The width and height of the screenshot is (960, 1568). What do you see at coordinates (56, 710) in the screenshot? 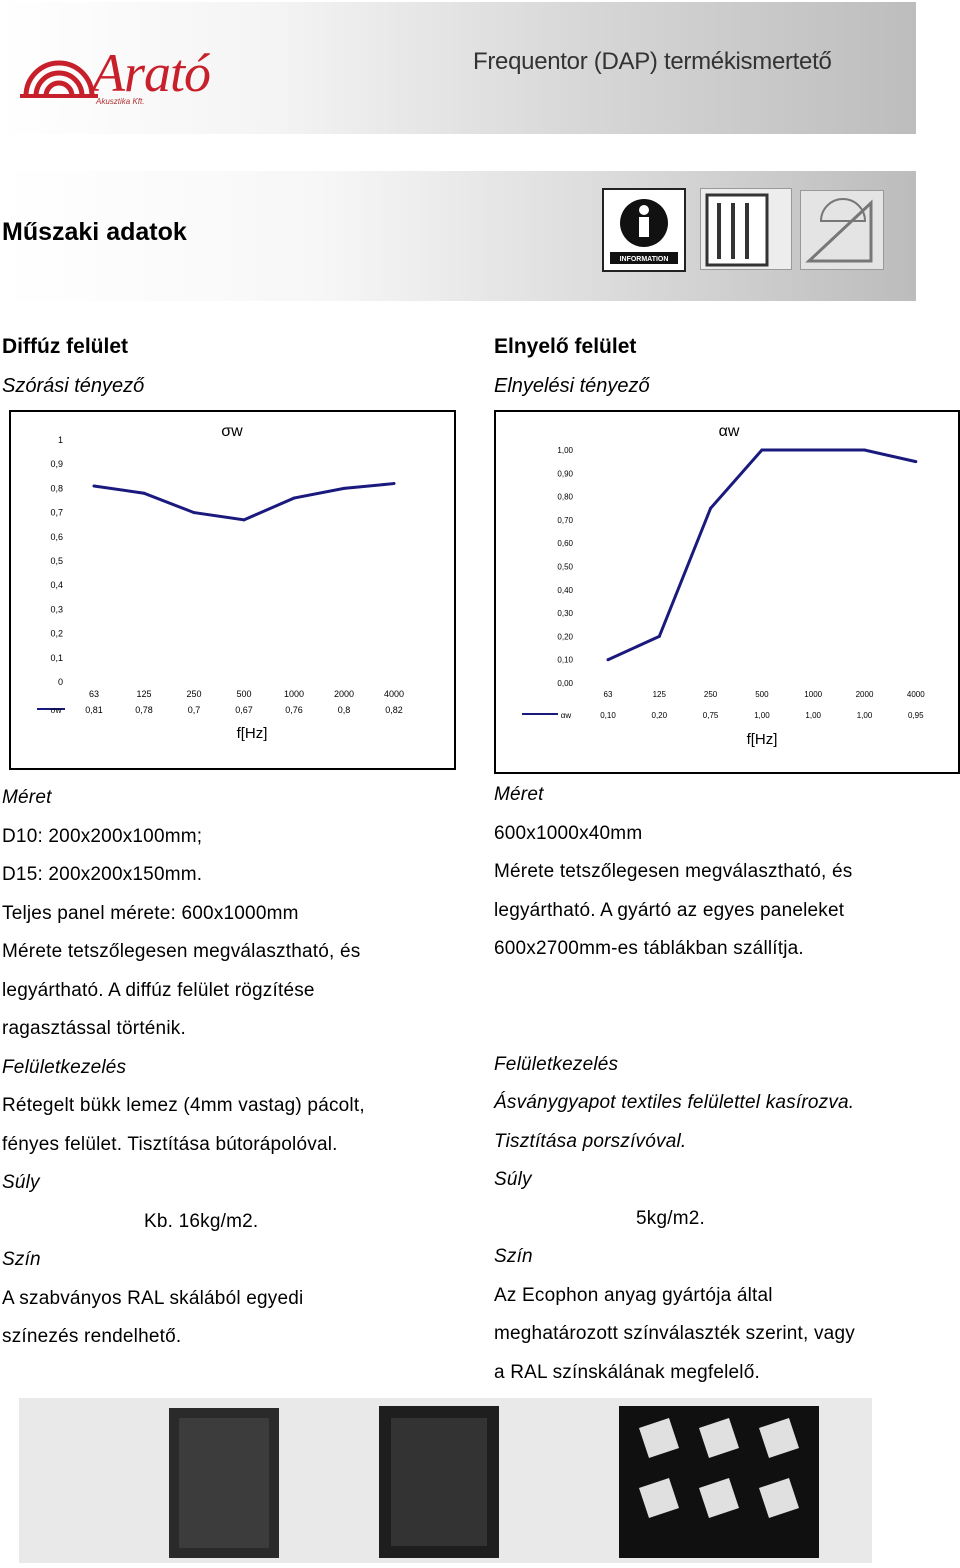
I see `data-table-series-name: σw` at bounding box center [56, 710].